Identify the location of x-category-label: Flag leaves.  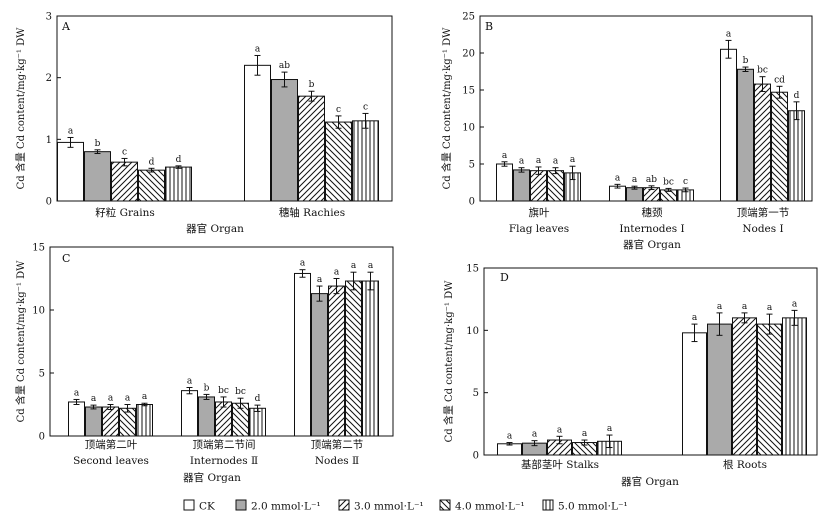
(539, 229).